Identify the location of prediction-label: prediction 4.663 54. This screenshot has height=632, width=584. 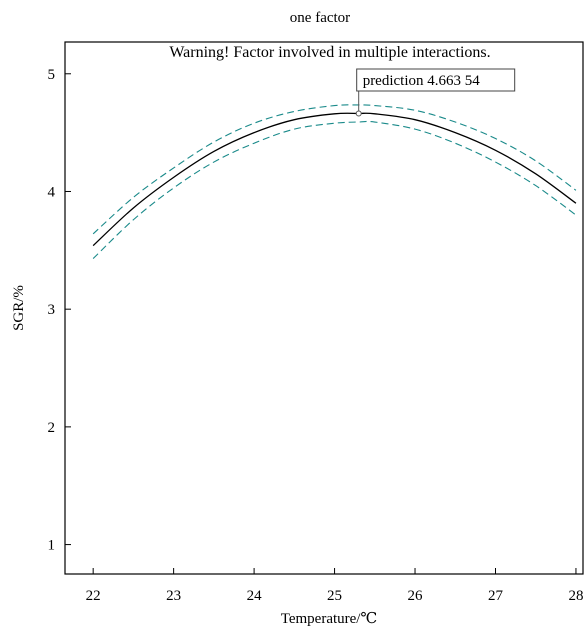
(422, 81).